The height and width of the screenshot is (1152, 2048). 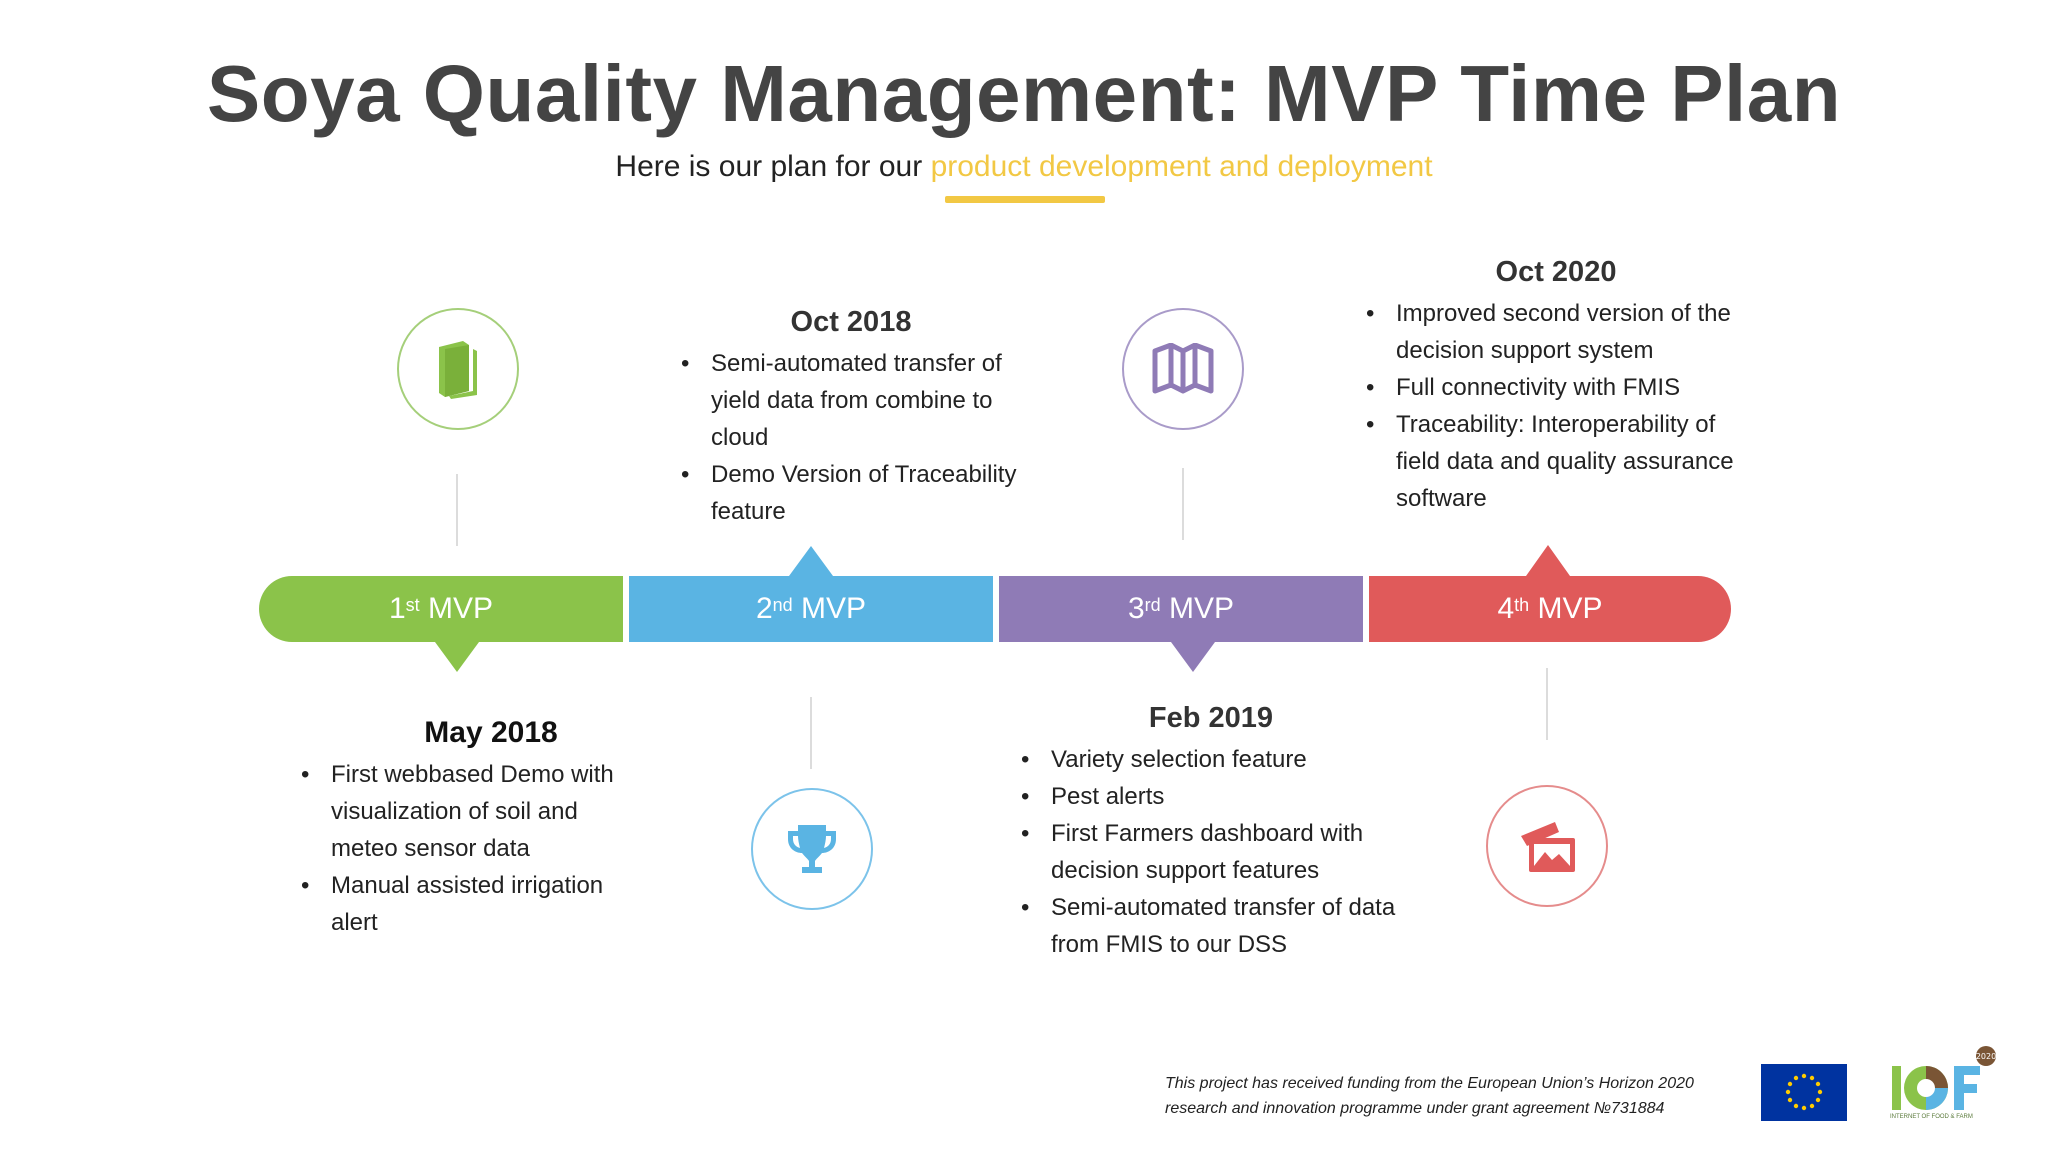 What do you see at coordinates (834, 608) in the screenshot?
I see `mvp2-label: MVP` at bounding box center [834, 608].